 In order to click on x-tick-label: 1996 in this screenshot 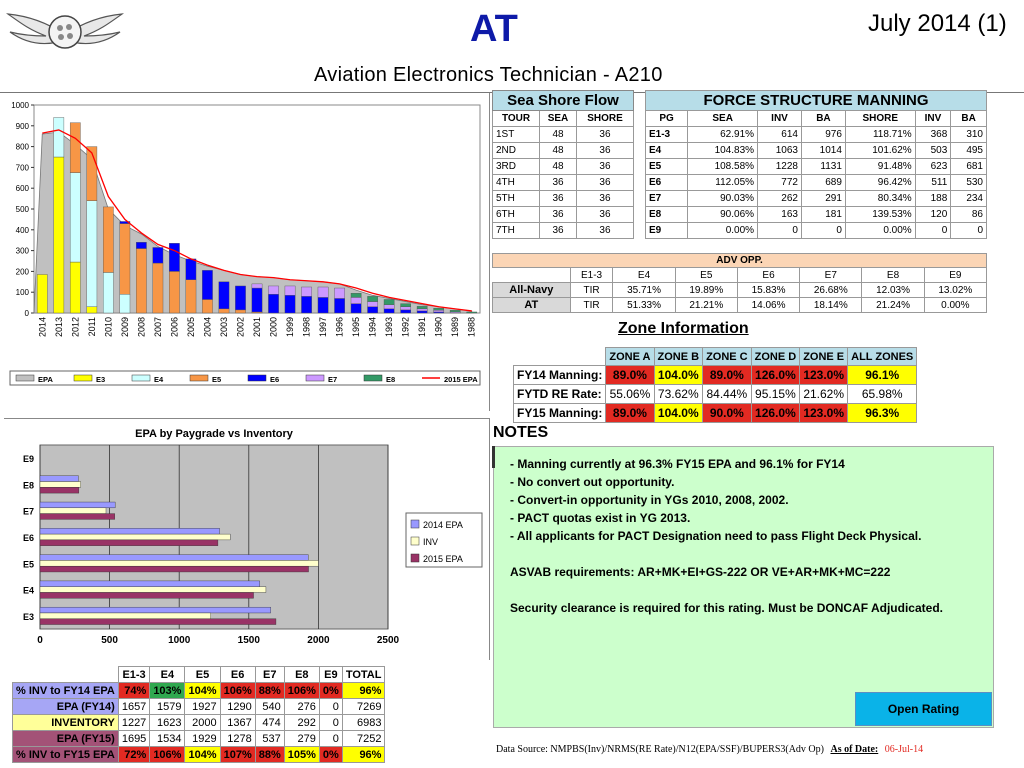, I will do `click(340, 327)`.